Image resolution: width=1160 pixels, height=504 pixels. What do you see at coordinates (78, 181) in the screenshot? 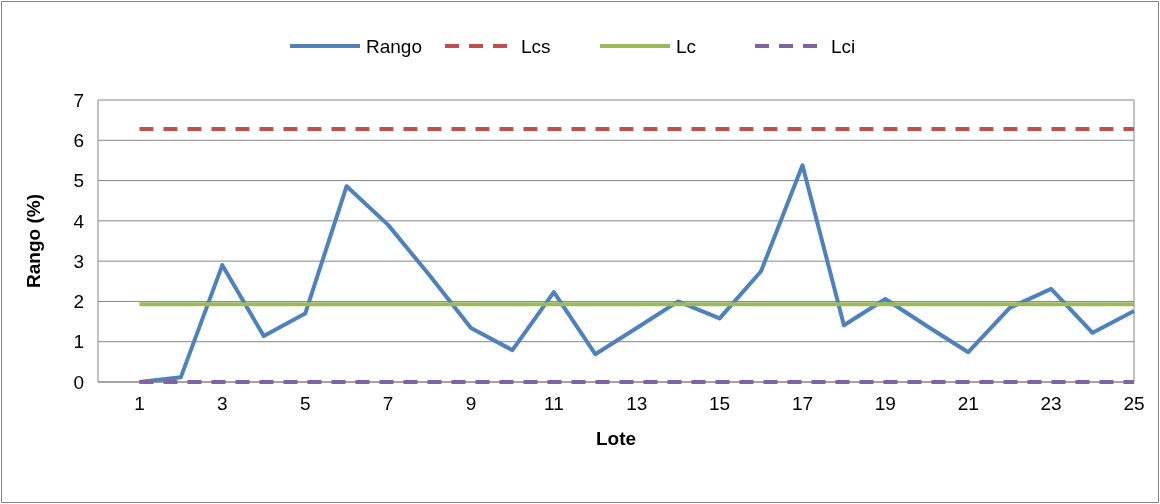
I see `y-tick-label: 5` at bounding box center [78, 181].